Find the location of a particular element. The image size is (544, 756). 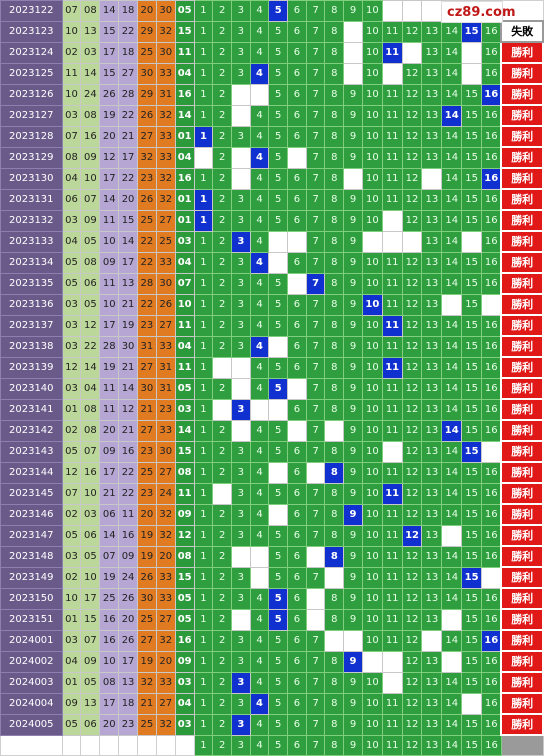

site-logo: cz89.com is located at coordinates (478, 12).